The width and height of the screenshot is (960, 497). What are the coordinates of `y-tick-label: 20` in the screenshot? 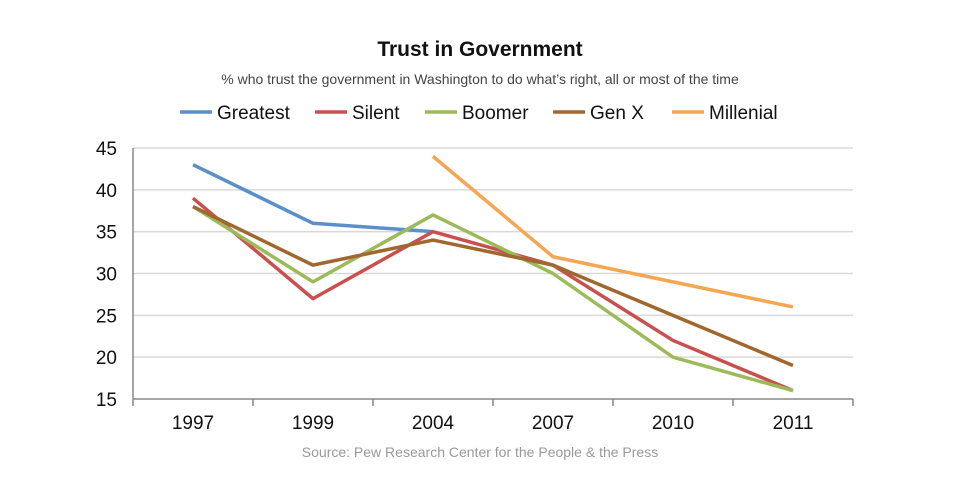 It's located at (106, 358).